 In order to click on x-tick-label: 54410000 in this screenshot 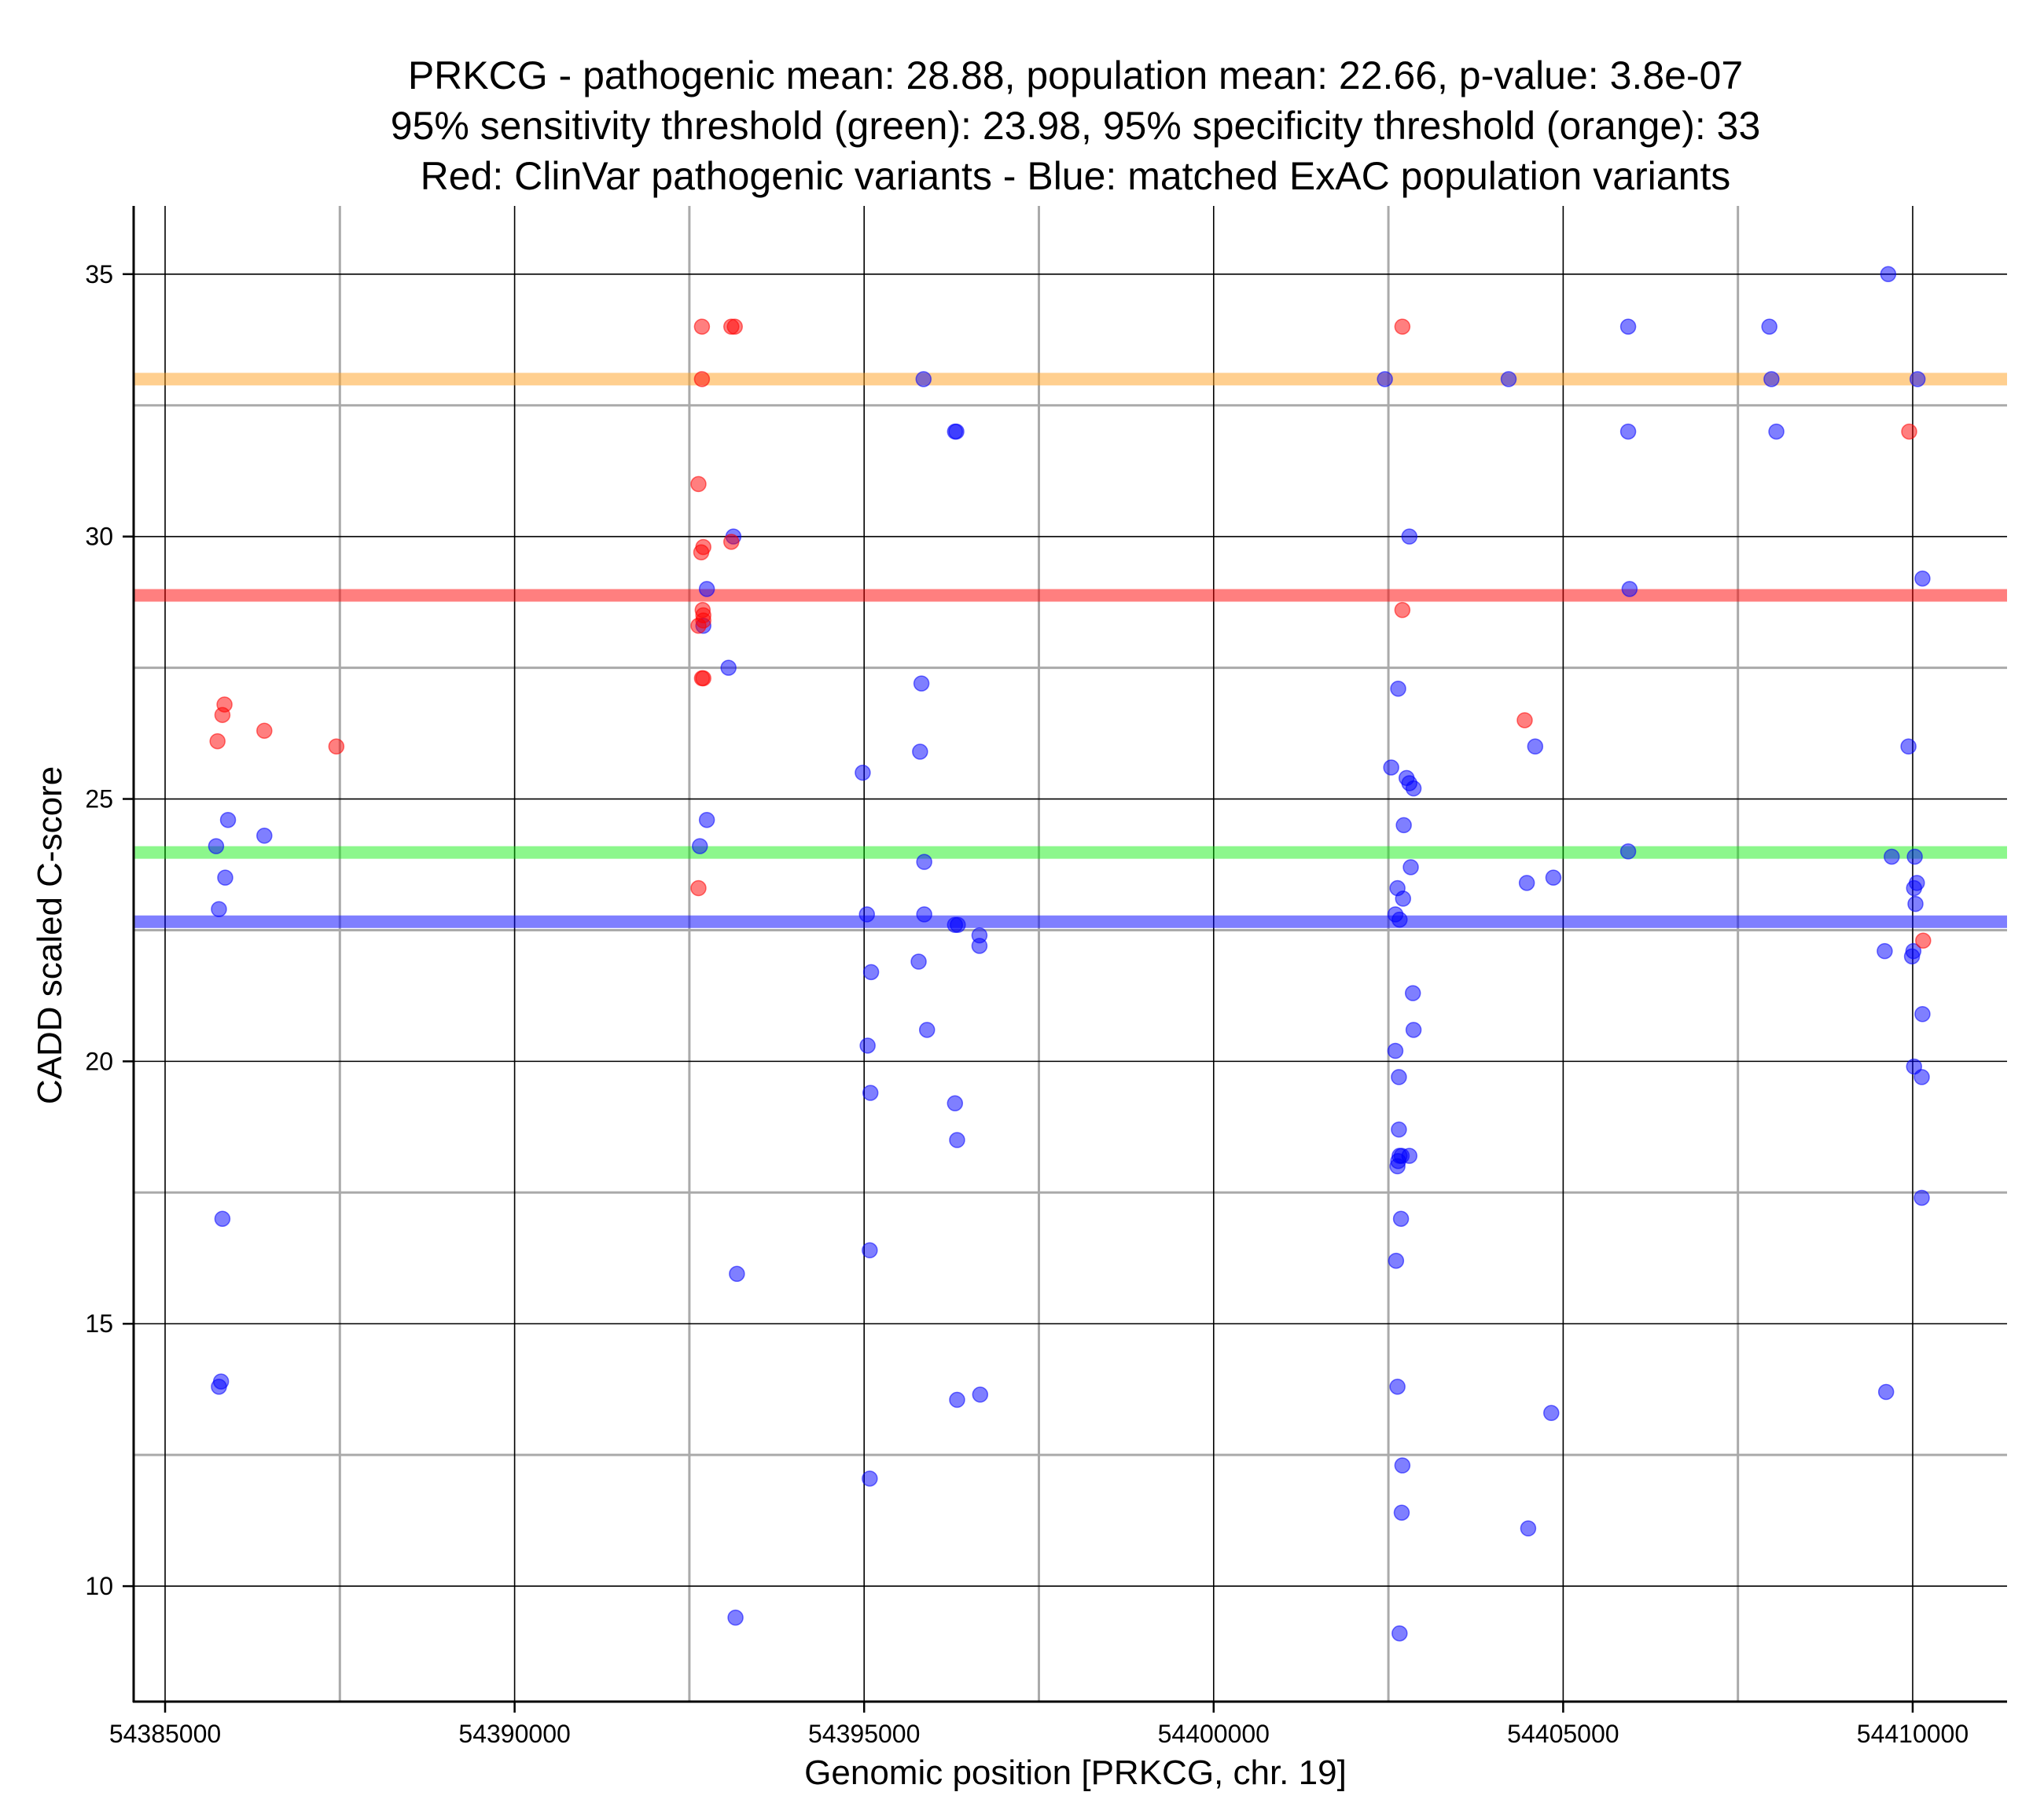, I will do `click(1913, 1734)`.